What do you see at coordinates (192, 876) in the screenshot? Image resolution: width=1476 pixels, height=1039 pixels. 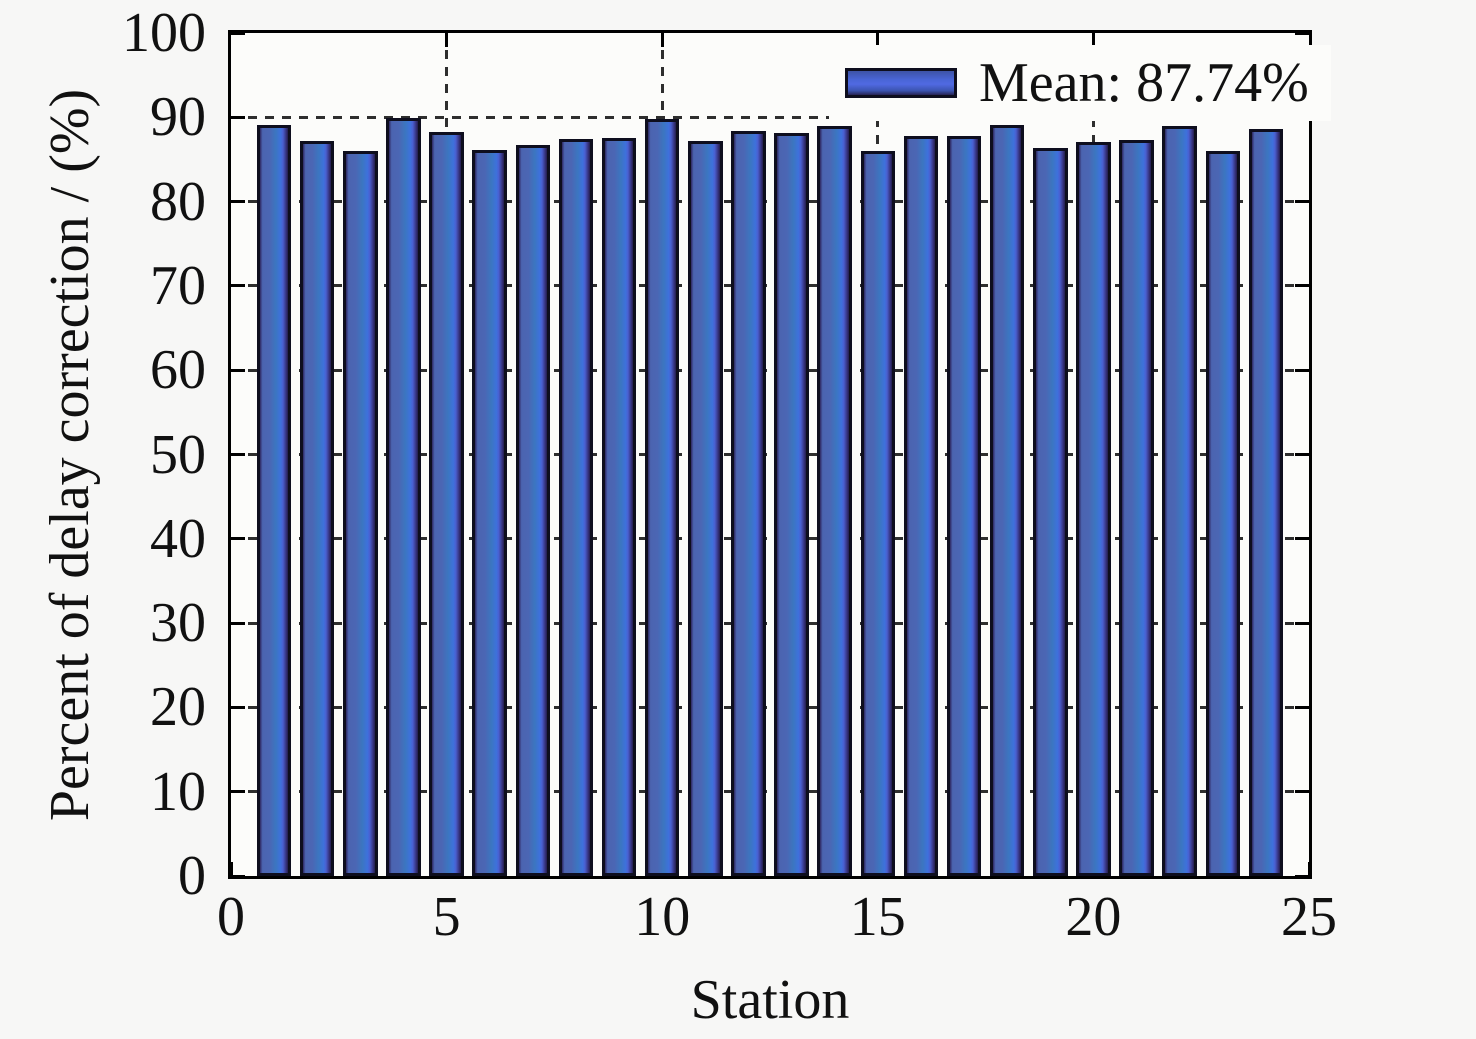 I see `y-tick-label-0: 0` at bounding box center [192, 876].